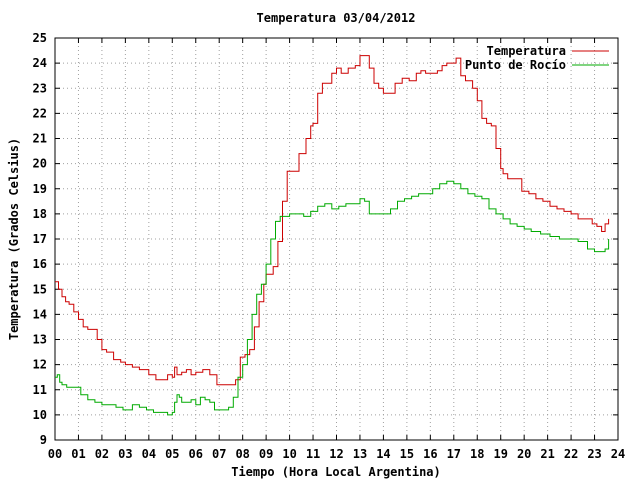 This screenshot has height=480, width=640. I want to click on x-tick-label: 07, so click(219, 454).